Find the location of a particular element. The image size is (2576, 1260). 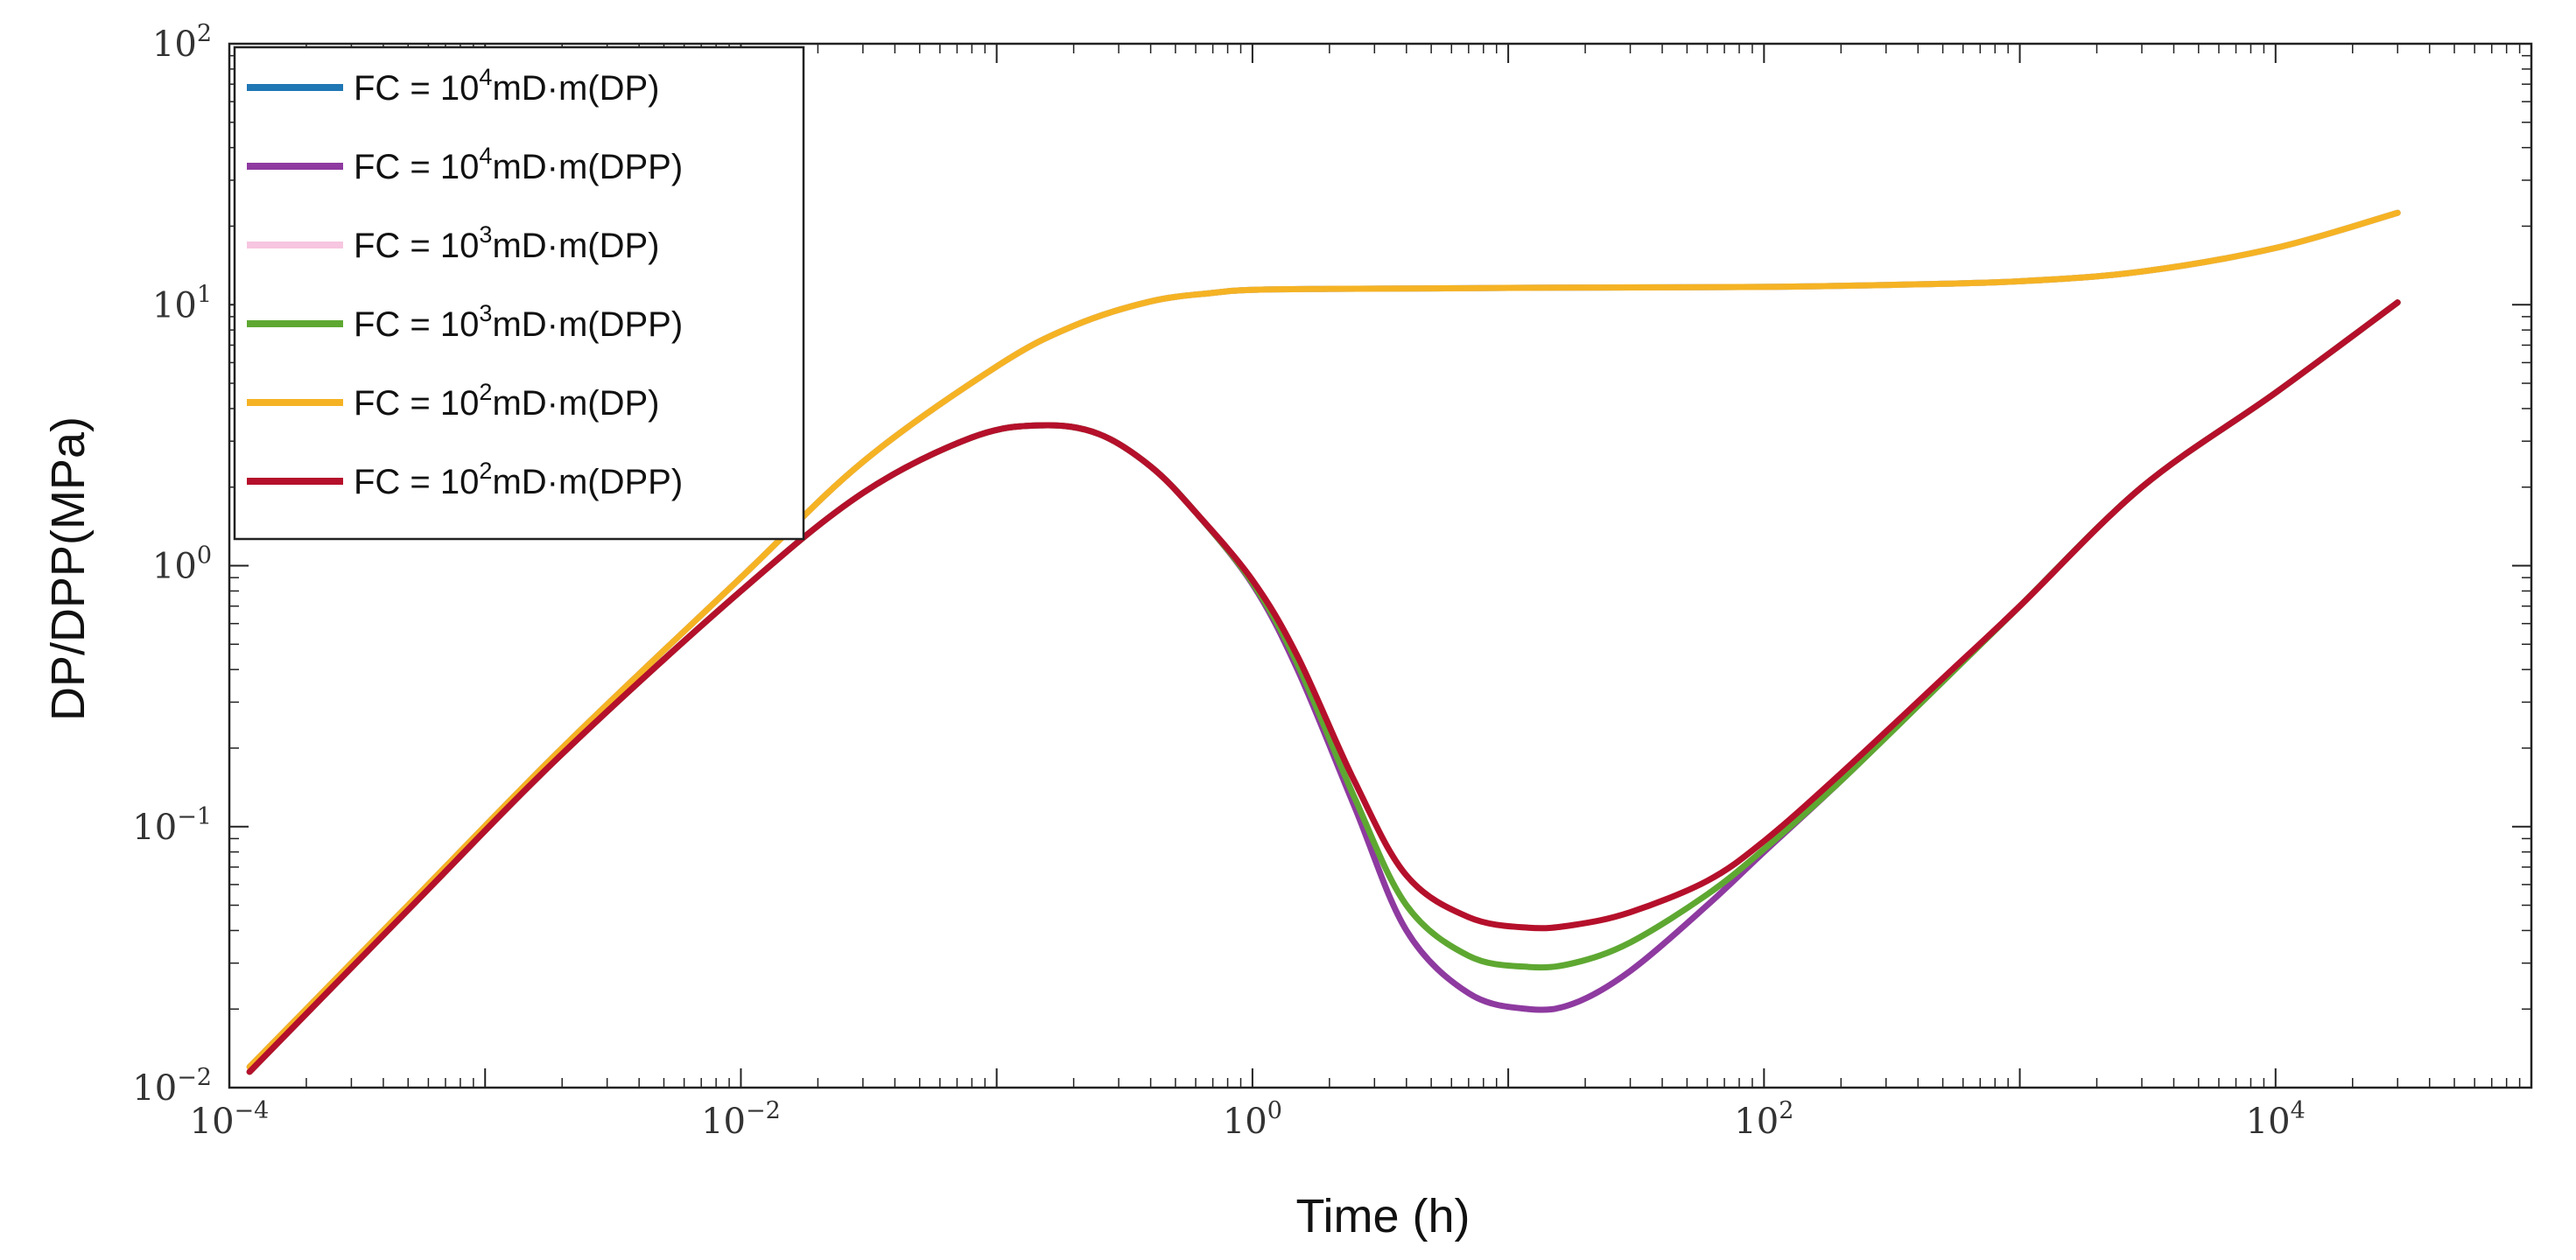

x-tick-exponent: 2 is located at coordinates (1786, 1110).